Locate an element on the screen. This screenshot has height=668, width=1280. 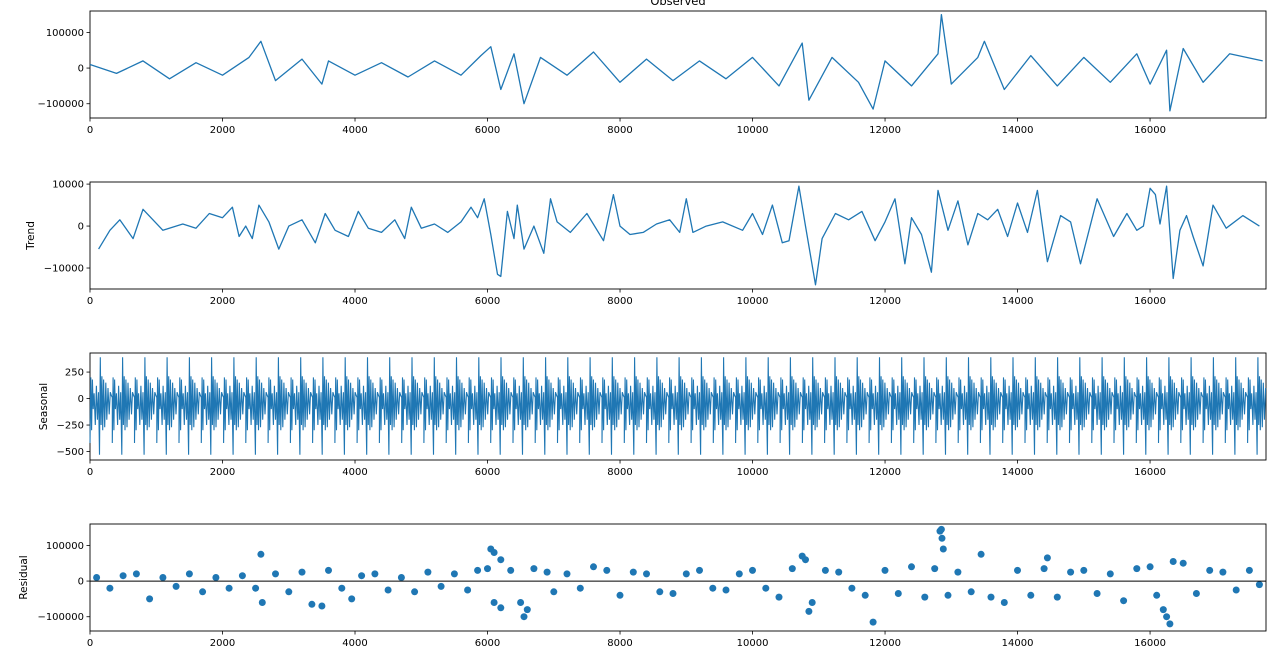
x-tick-label: 0 is located at coordinates (90, 472).